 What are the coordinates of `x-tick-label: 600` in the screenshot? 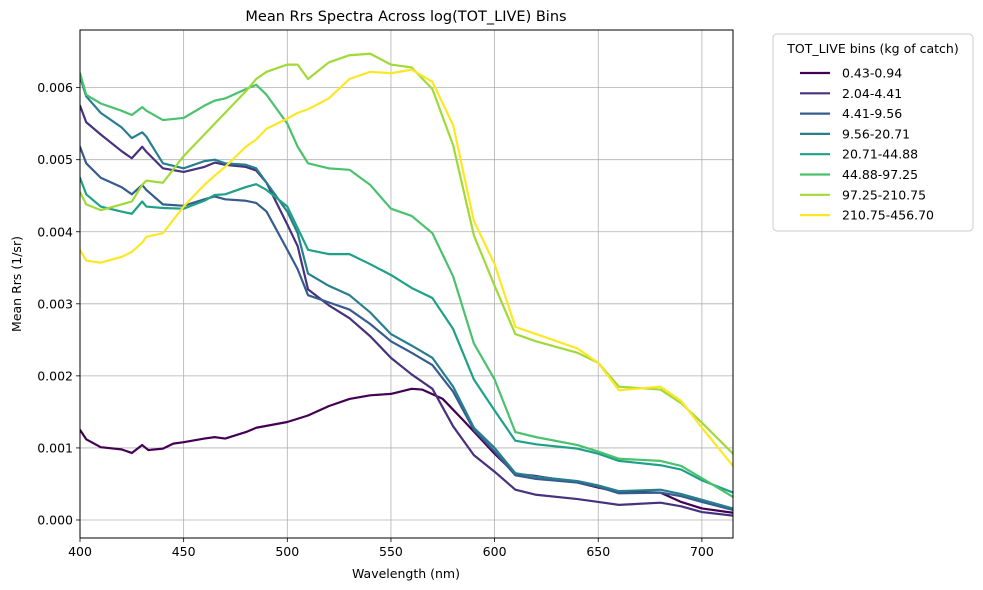 It's located at (495, 551).